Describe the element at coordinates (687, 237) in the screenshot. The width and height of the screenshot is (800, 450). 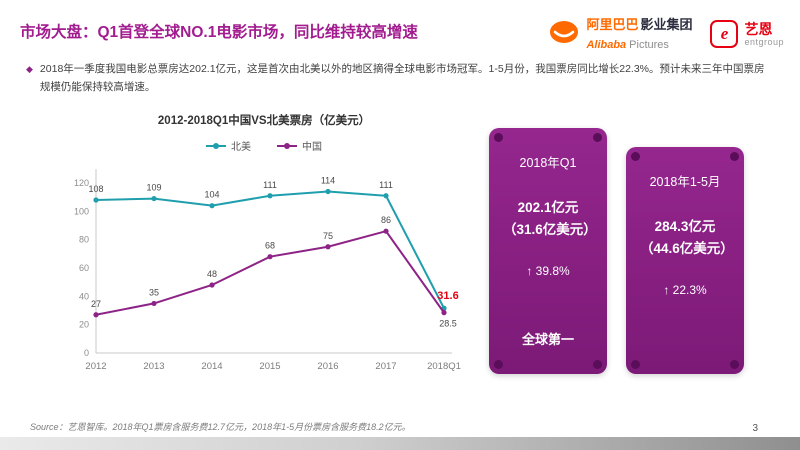
I see `card-boxoffice-value: 284.3亿元（44.6亿美元）` at that location.